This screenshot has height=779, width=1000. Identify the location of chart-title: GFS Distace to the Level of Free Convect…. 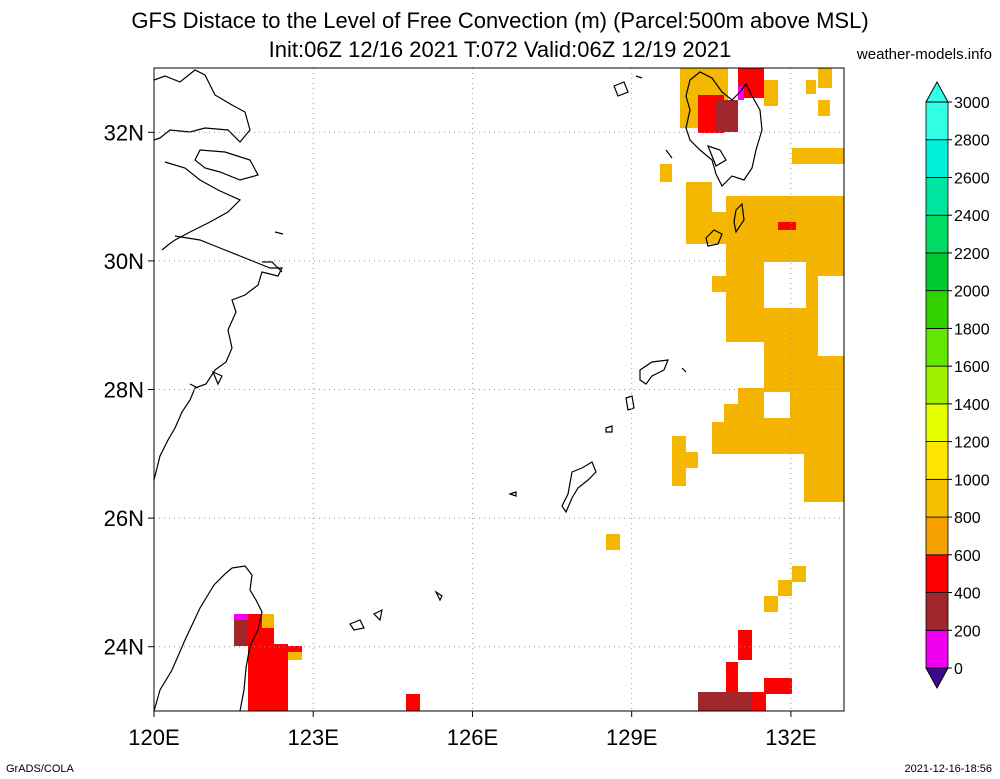
(500, 20).